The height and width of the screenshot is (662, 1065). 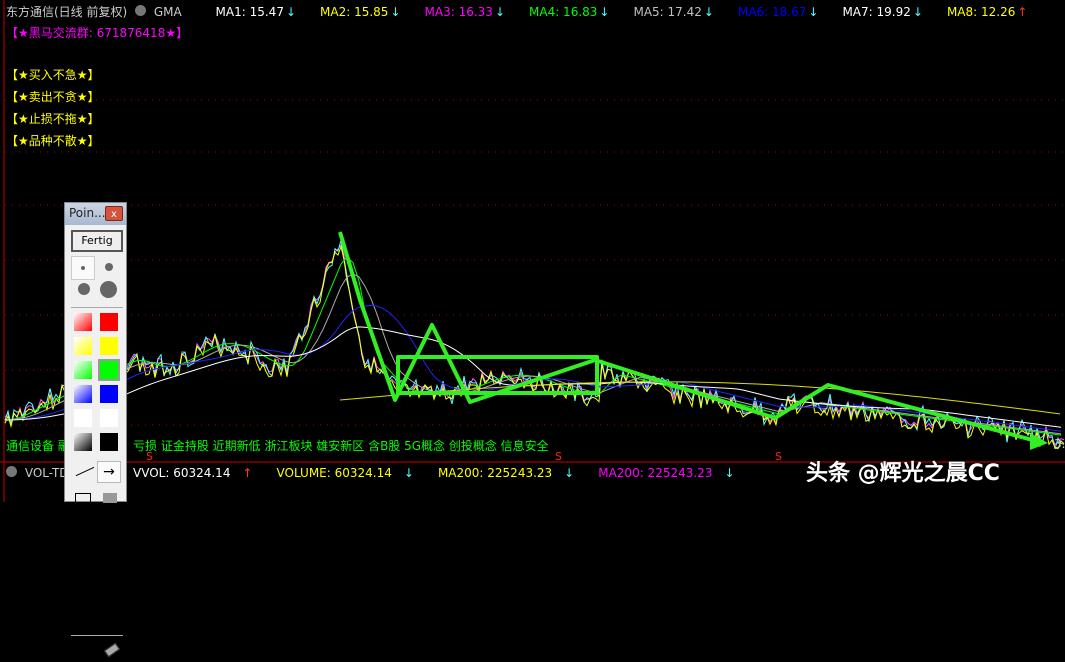 I want to click on pointer-tool-panel: Poin... x Fertig ∿ →, so click(x=95, y=432).